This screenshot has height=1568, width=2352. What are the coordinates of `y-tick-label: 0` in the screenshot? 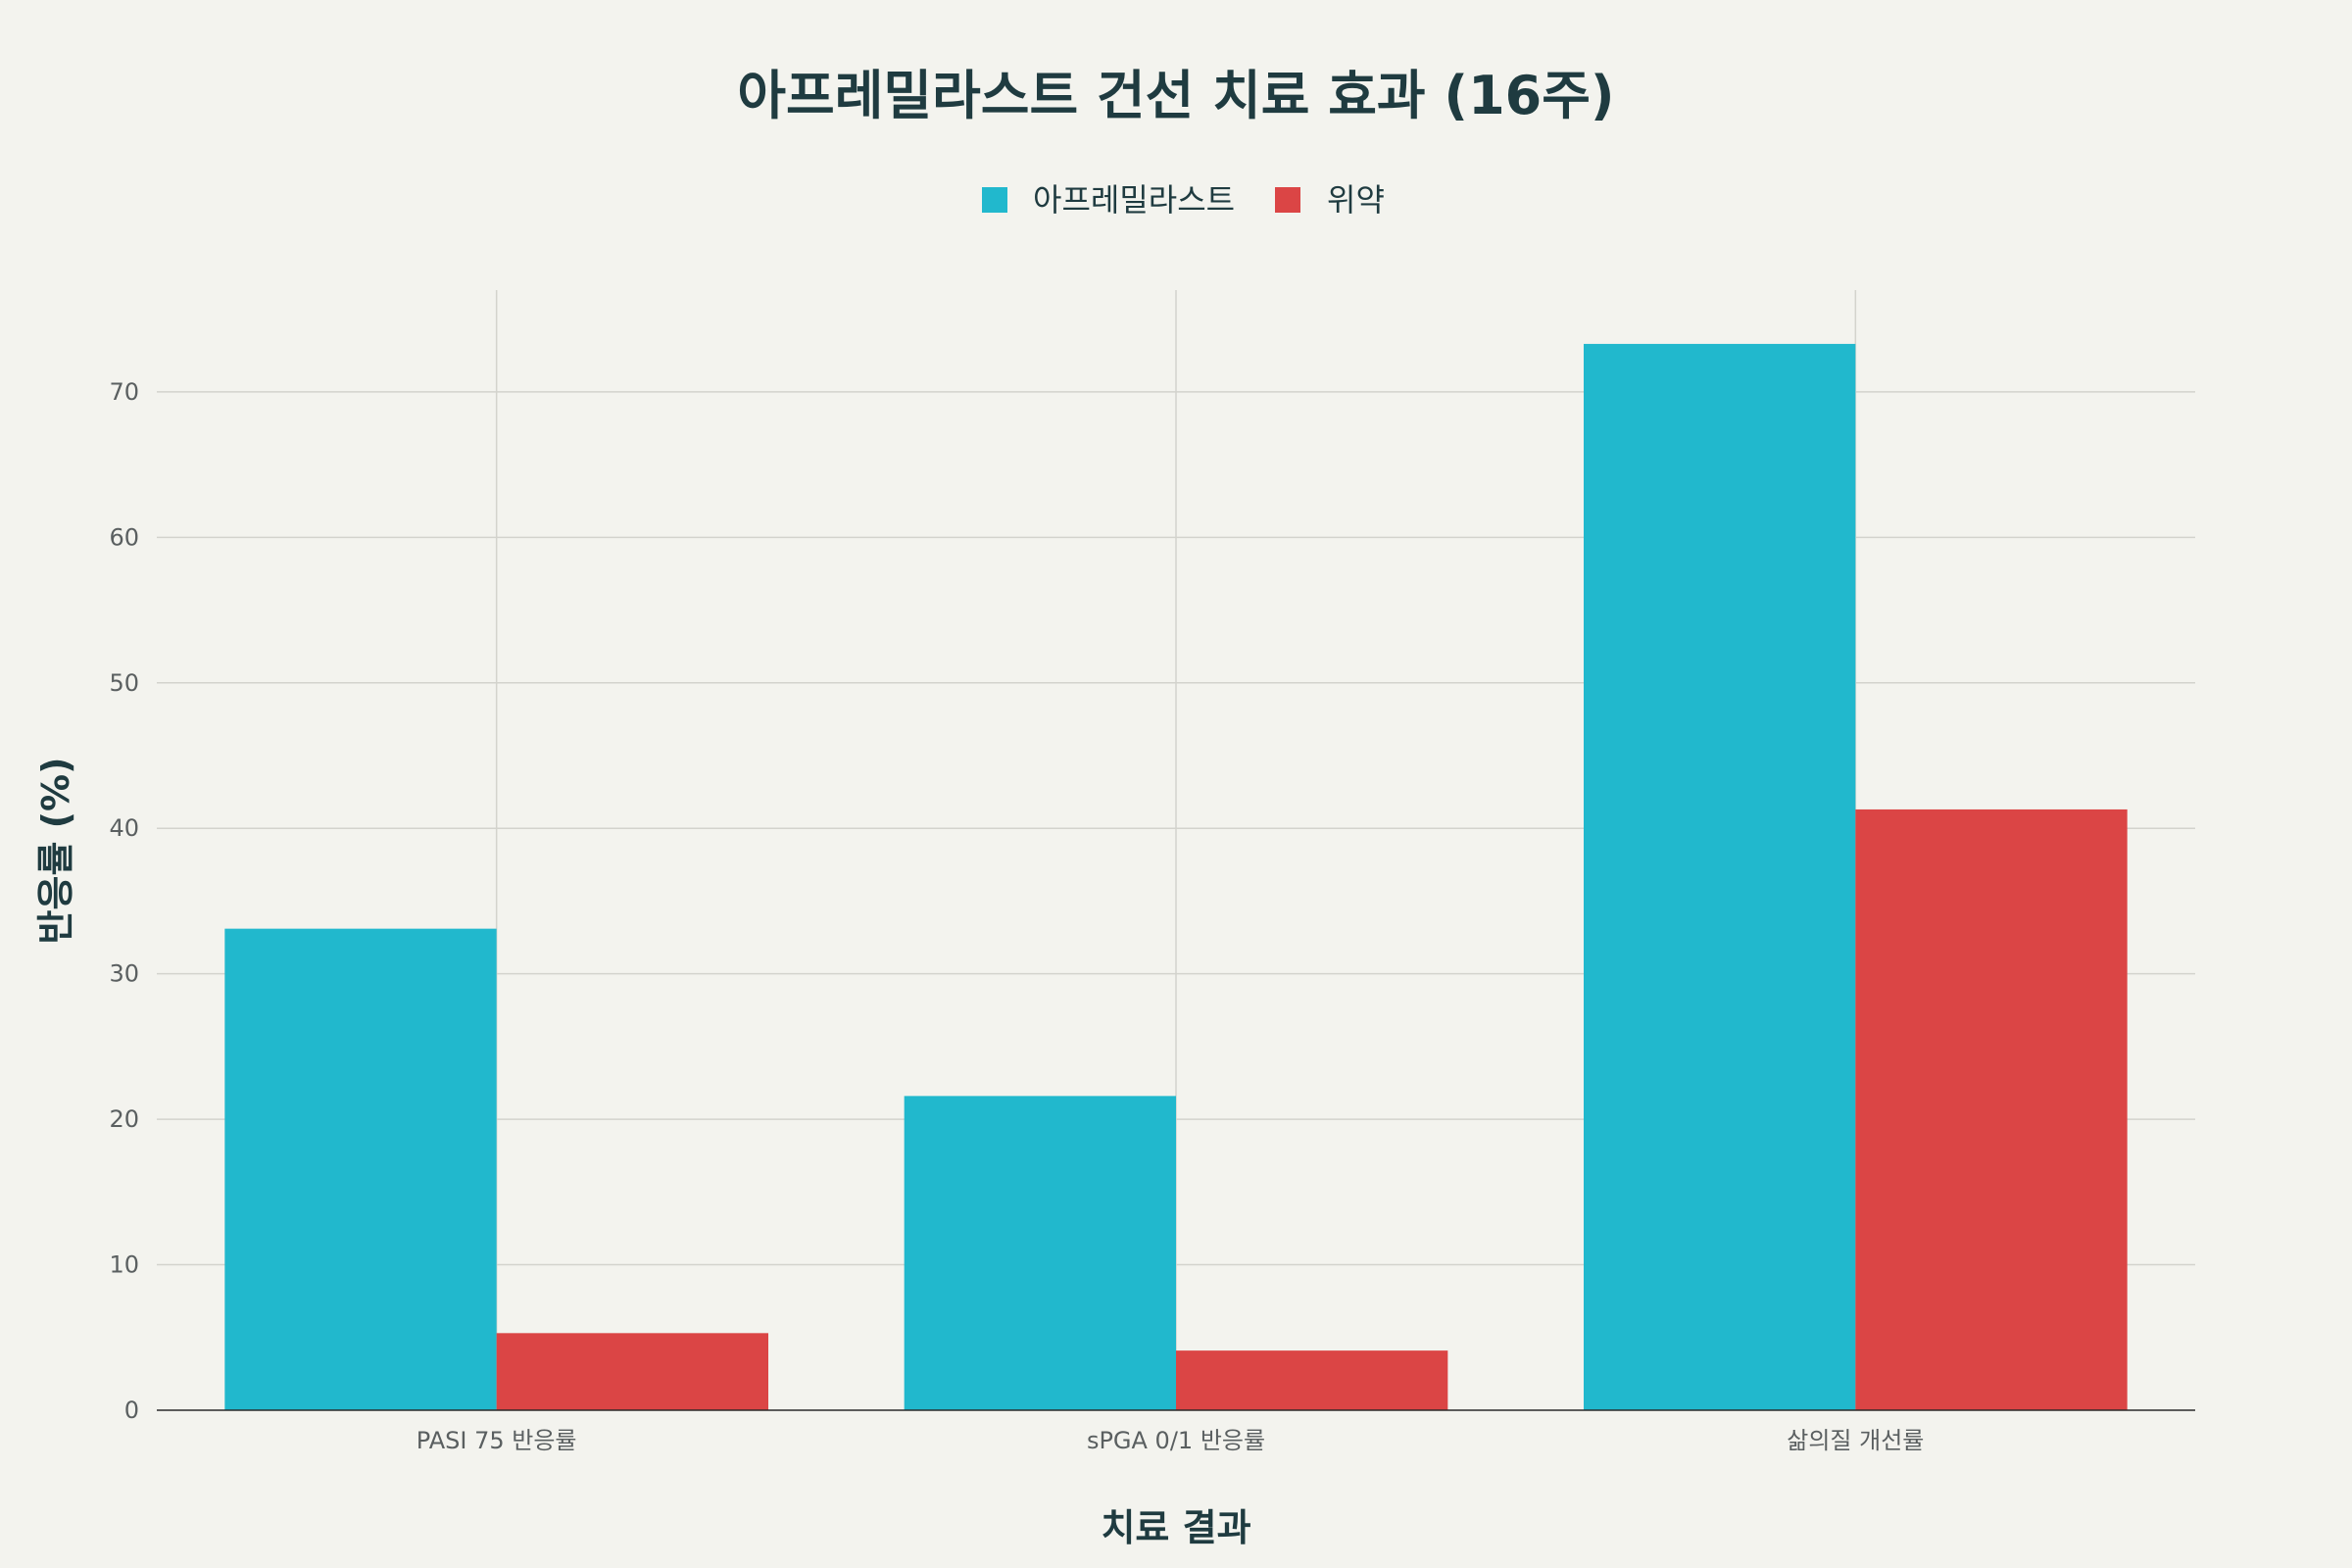 It's located at (131, 1410).